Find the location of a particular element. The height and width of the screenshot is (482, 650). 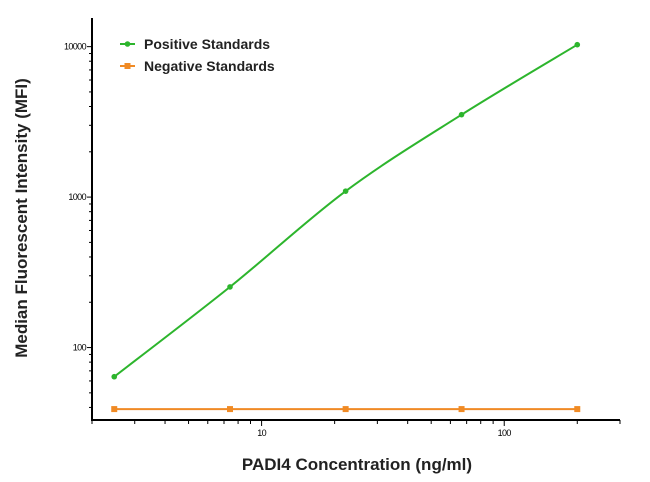

legend-marker-circle is located at coordinates (127, 44).